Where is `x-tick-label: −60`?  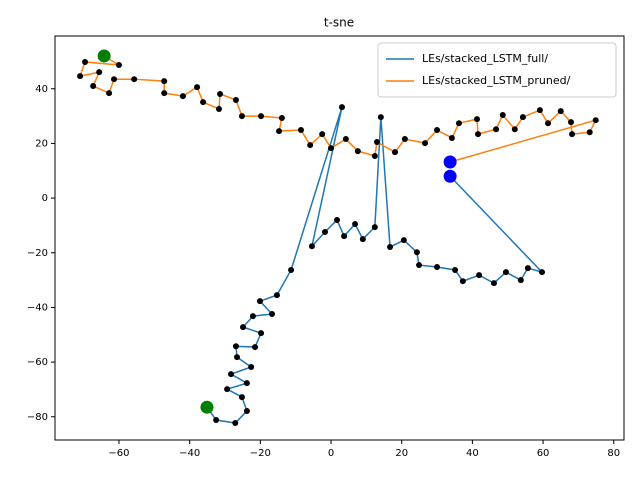 x-tick-label: −60 is located at coordinates (118, 453).